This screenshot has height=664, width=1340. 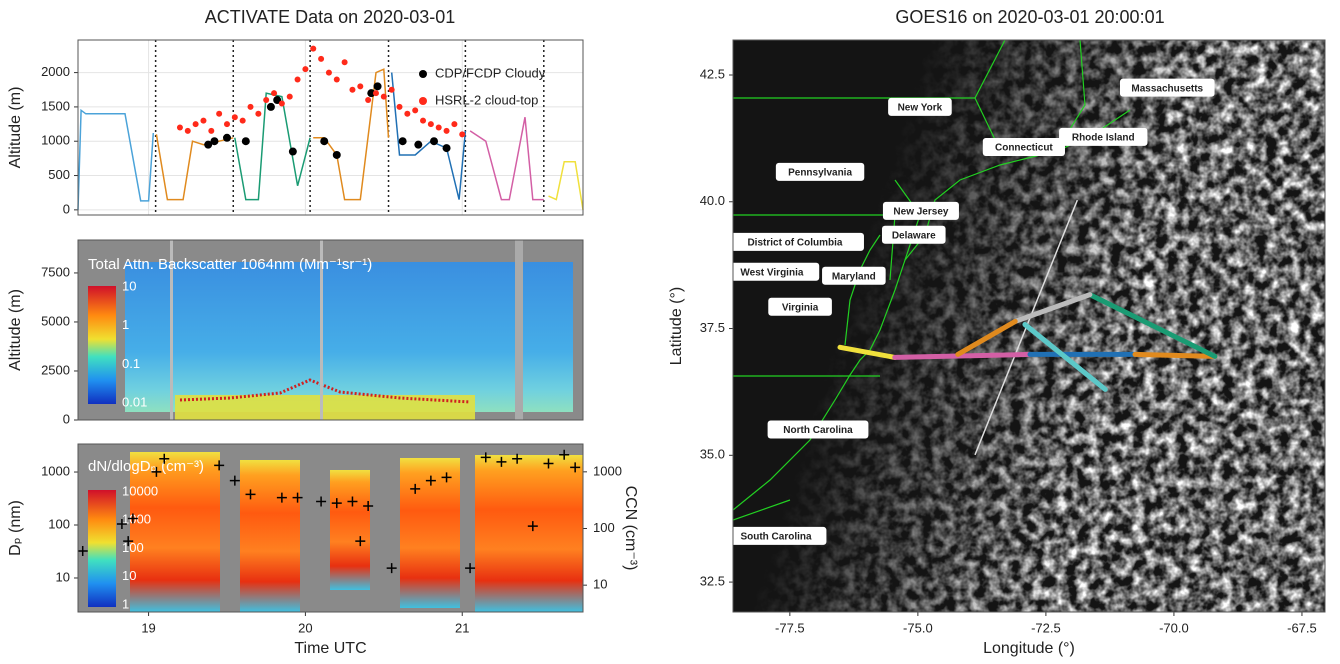 What do you see at coordinates (1029, 648) in the screenshot?
I see `x-axis-label: Longitude (°)` at bounding box center [1029, 648].